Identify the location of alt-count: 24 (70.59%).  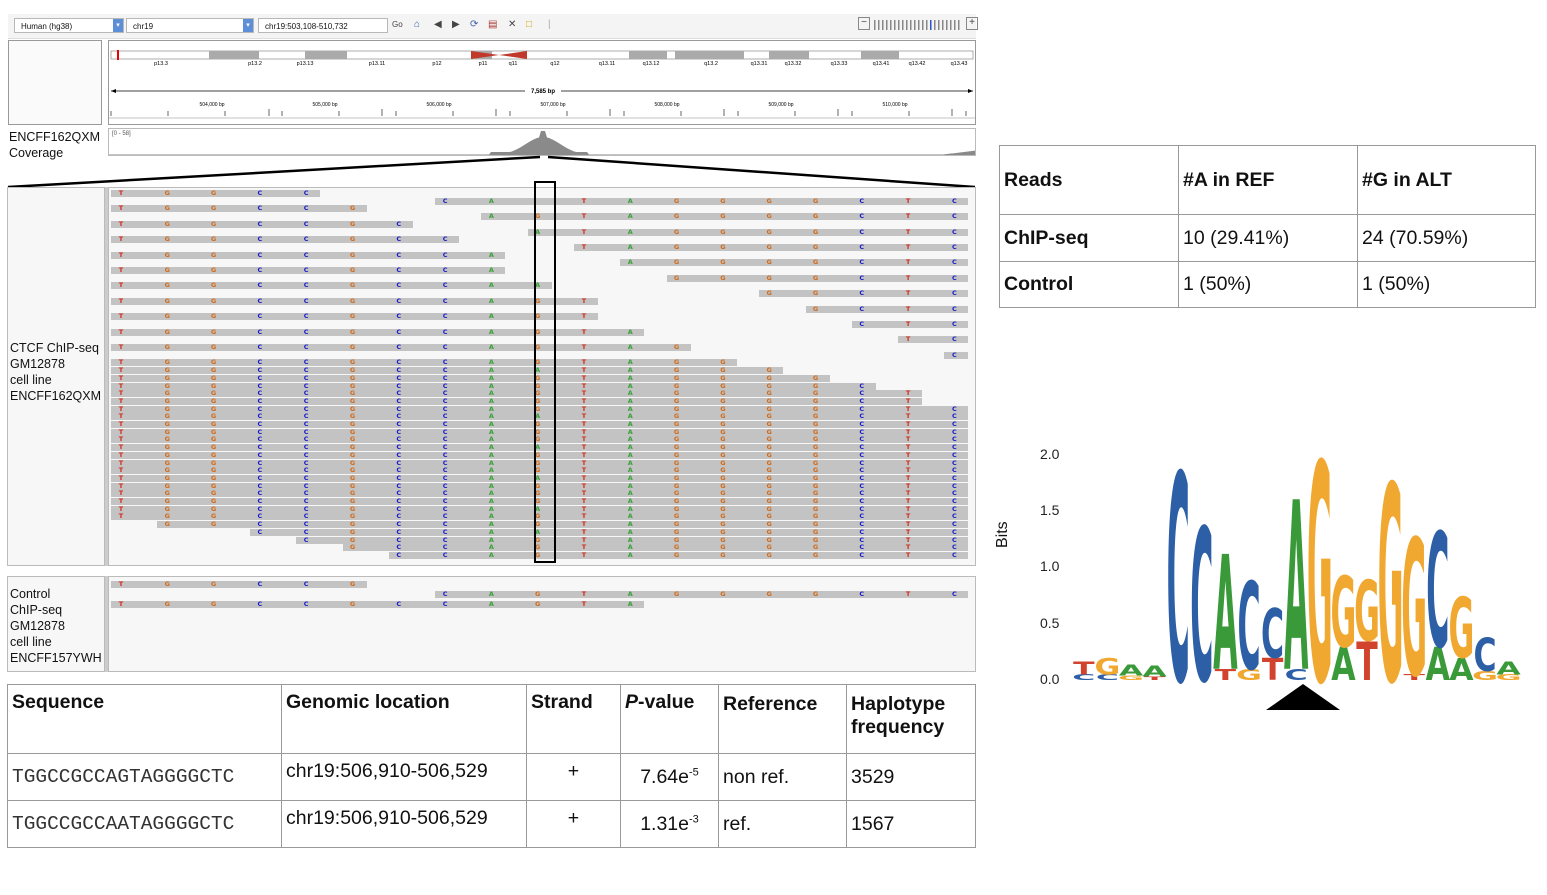
(1446, 238).